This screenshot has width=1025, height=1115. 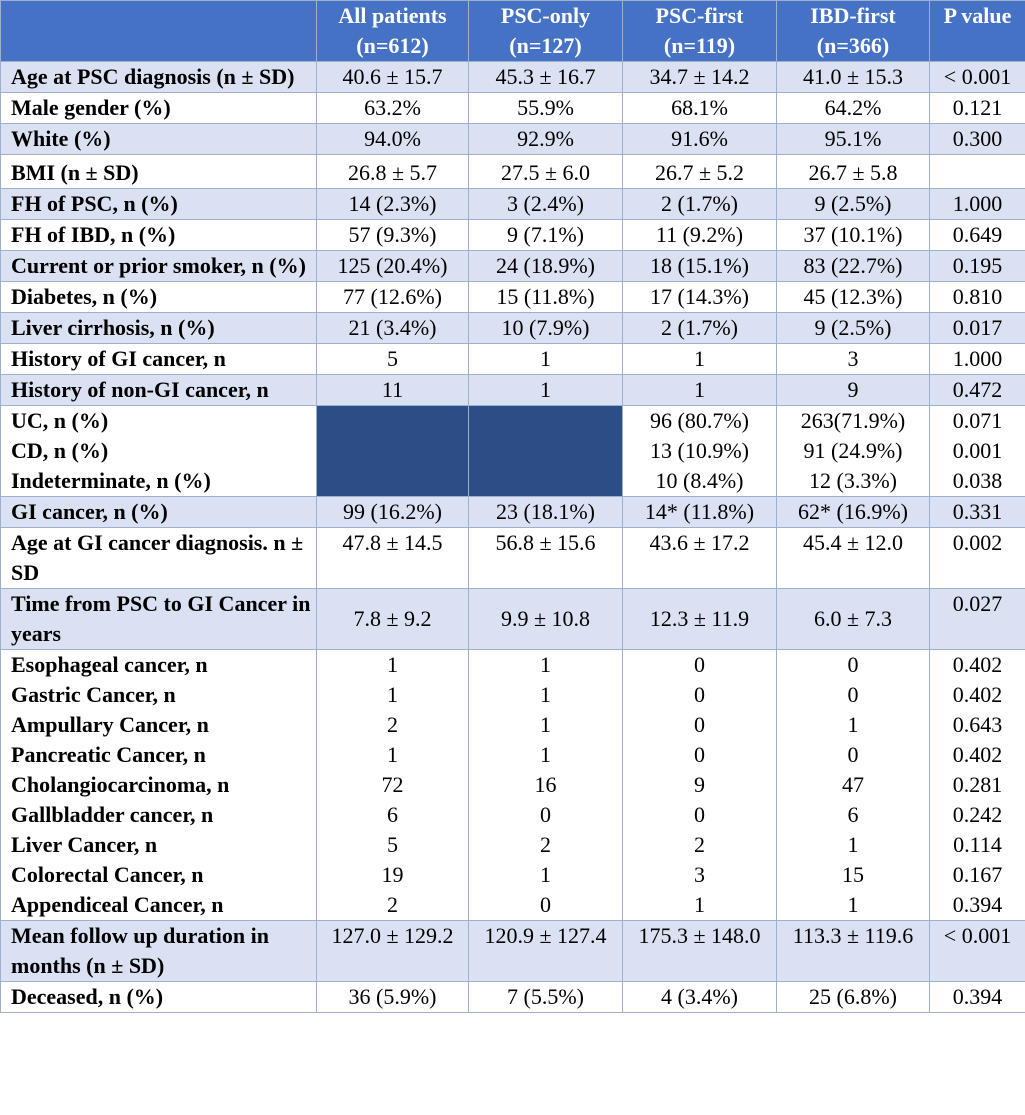 I want to click on table-row: History of GI cancer, n 5 1 1 3 1.000, so click(x=512, y=359).